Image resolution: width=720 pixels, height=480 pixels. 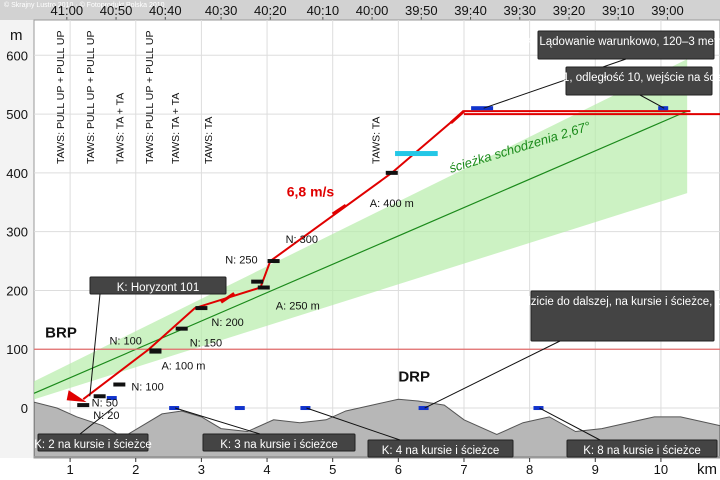 I want to click on marker-label: A: 100 m, so click(x=183, y=367).